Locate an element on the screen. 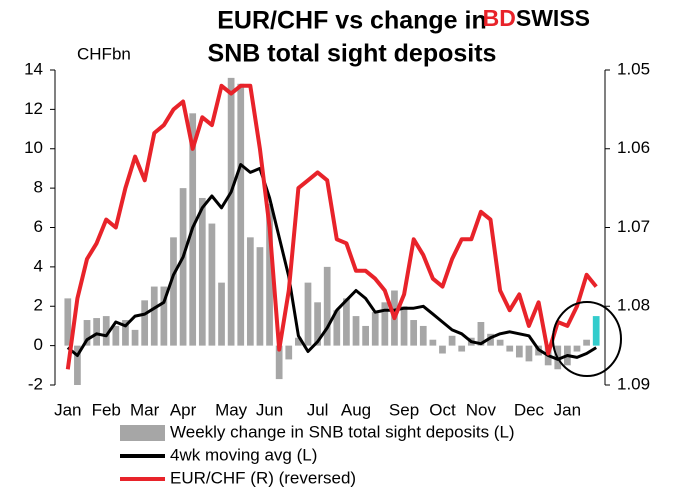 The image size is (700, 499). x-tick-label: Feb is located at coordinates (106, 409).